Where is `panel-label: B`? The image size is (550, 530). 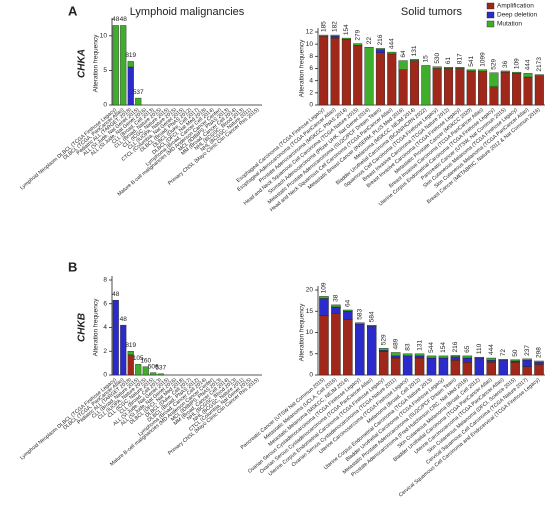 panel-label: B is located at coordinates (72, 266).